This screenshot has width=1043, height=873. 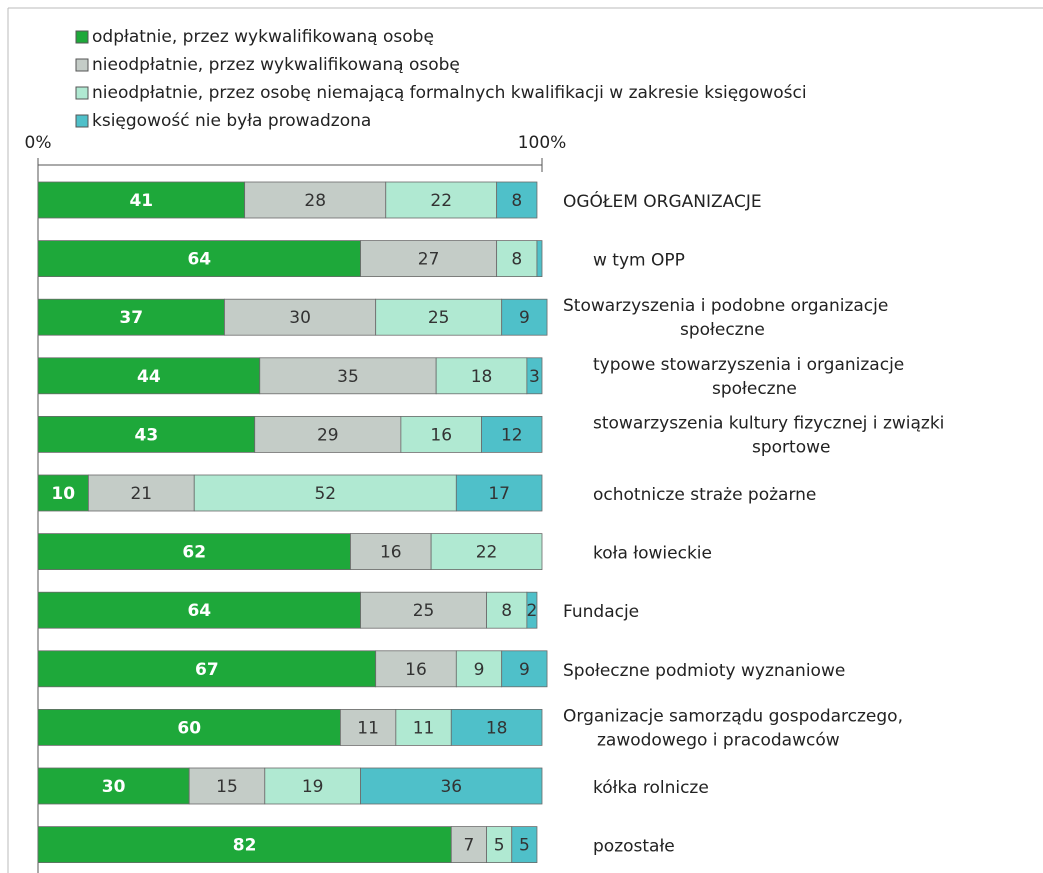 I want to click on value-label: 29, so click(x=328, y=435).